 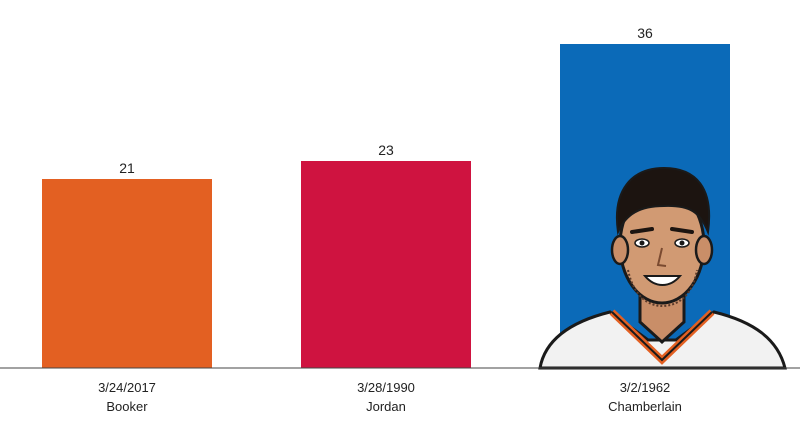 I want to click on tick-label-date: 3/28/1990, so click(x=386, y=387).